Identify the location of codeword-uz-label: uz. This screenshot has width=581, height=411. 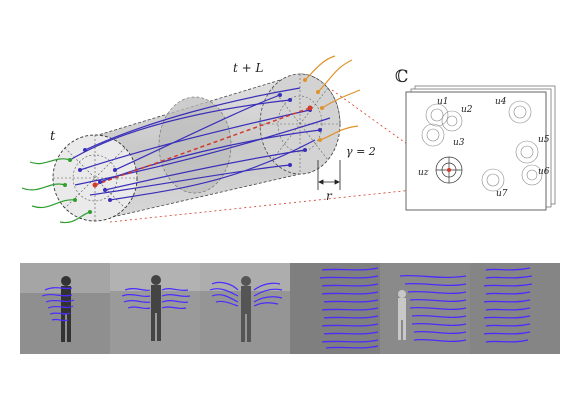
(423, 173).